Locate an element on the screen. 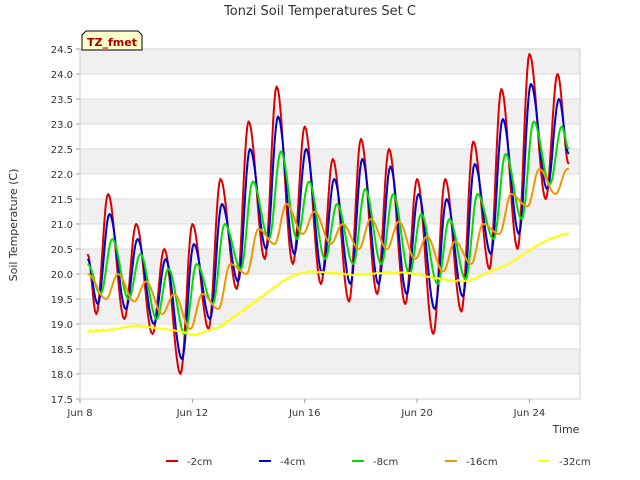 This screenshot has width=640, height=480. legend-label: -16cm is located at coordinates (482, 462).